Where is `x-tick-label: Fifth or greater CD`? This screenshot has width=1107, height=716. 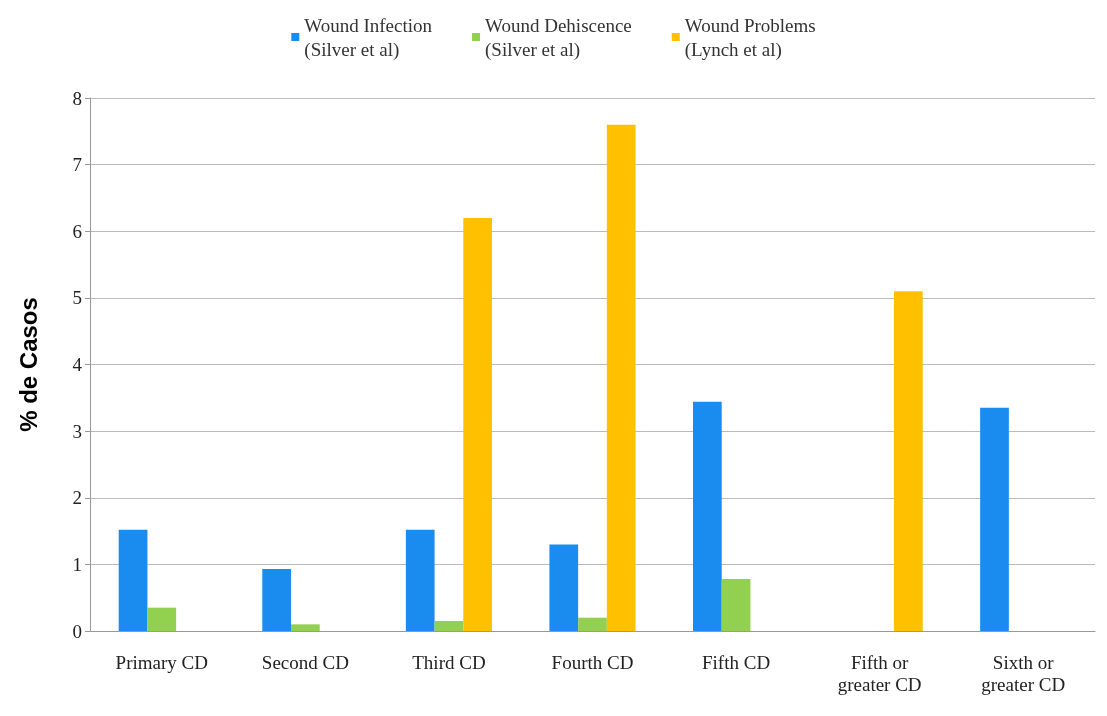 x-tick-label: Fifth or greater CD is located at coordinates (879, 673).